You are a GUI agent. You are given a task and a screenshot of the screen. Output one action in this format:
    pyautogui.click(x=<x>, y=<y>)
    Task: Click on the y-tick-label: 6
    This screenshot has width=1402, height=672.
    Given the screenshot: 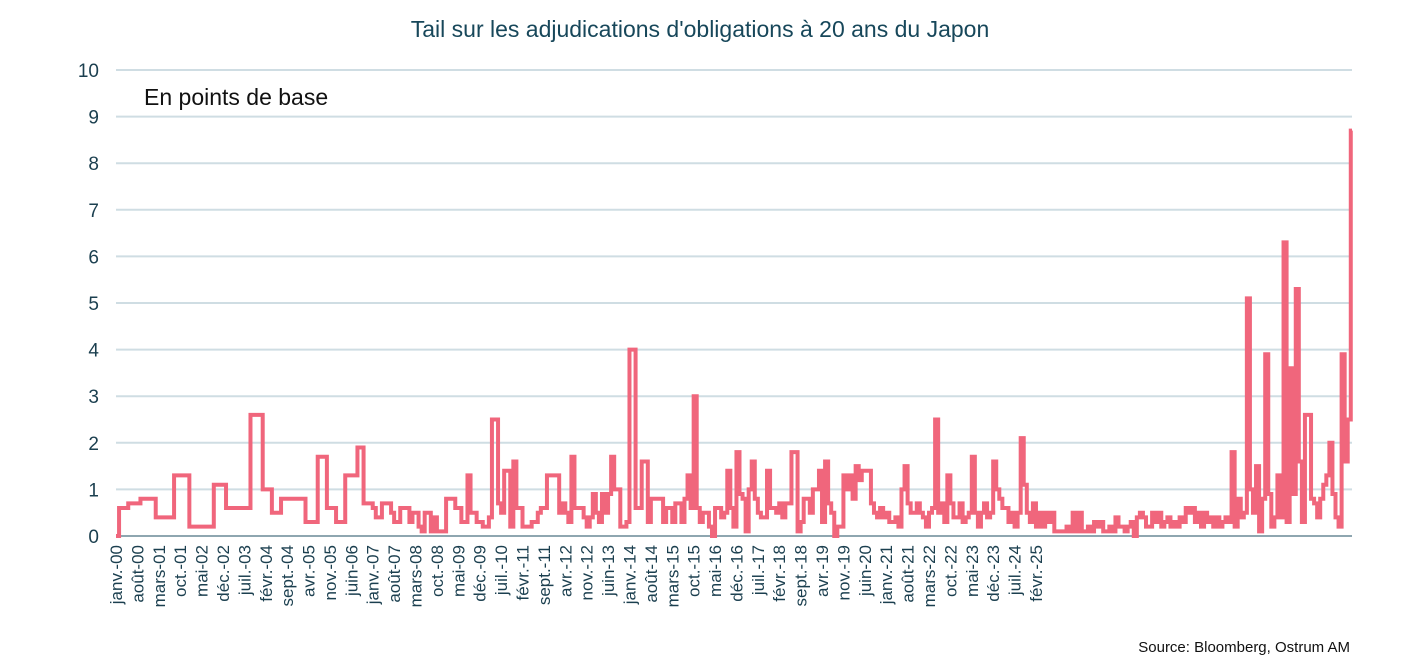 What is the action you would take?
    pyautogui.click(x=93, y=257)
    